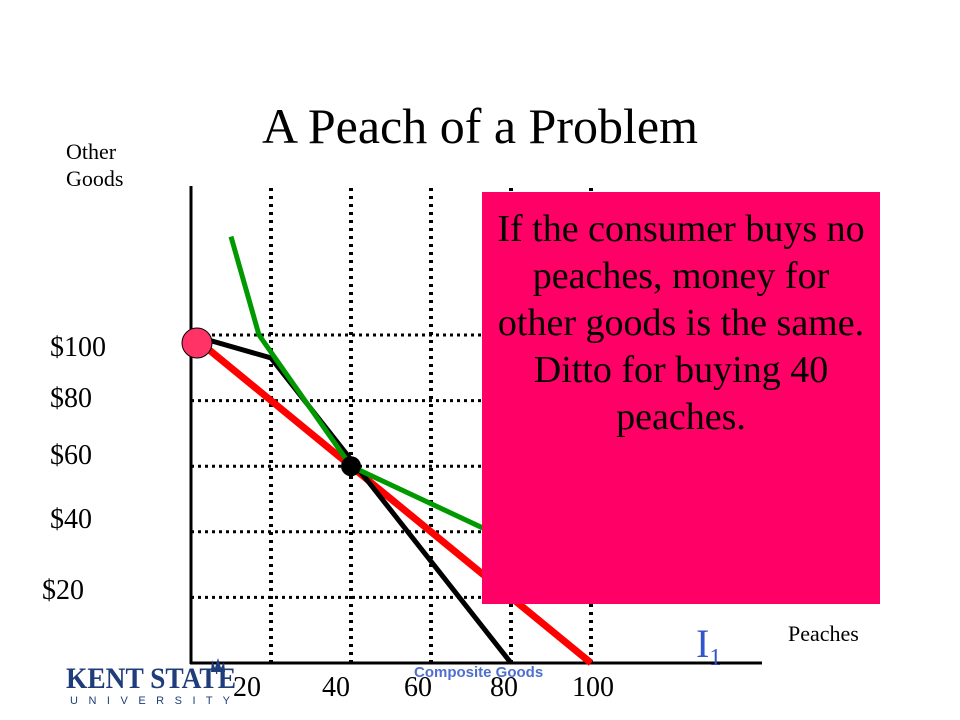 This screenshot has width=960, height=720. I want to click on y-tick-label: $100, so click(78, 347).